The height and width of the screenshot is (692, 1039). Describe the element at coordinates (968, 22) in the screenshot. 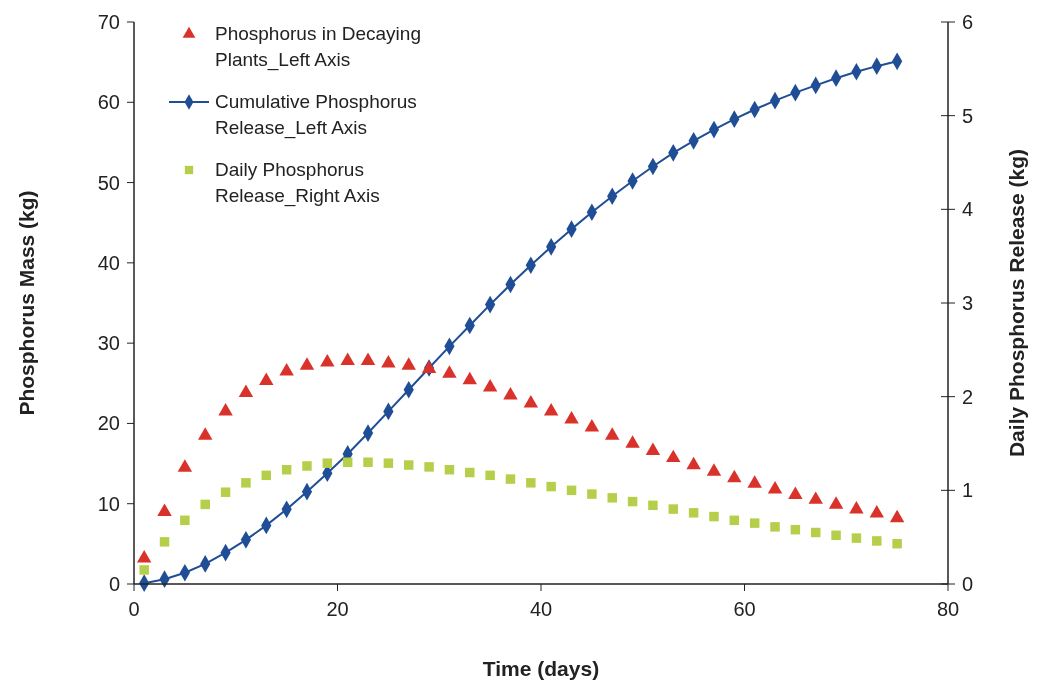

I see `y2-tick-label: 6` at that location.